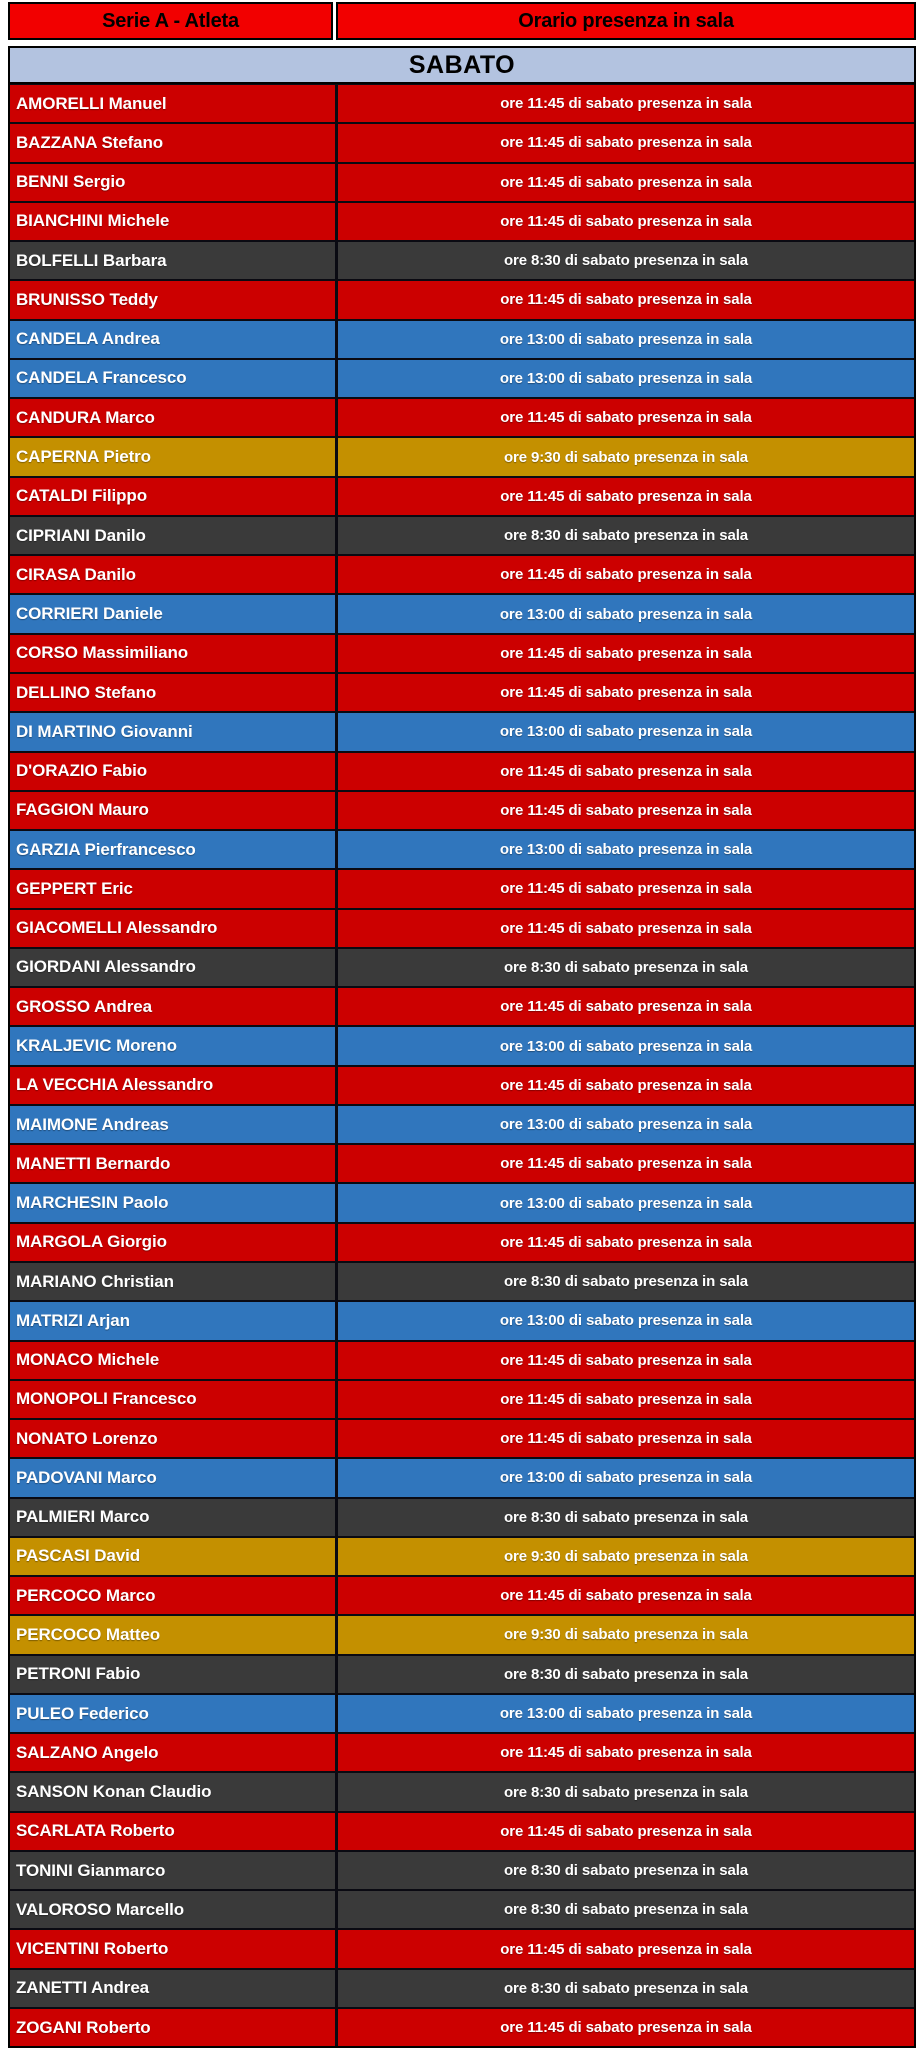  I want to click on athlete-name-cell: PERCOCO Matteo, so click(88, 1634).